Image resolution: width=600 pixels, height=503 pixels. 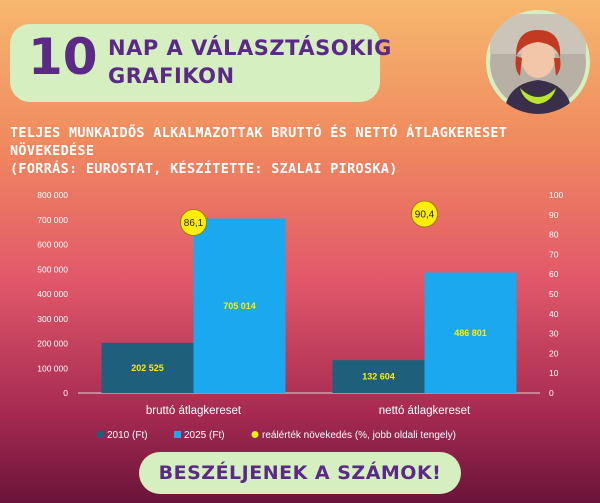 What do you see at coordinates (255, 434) in the screenshot?
I see `legend-swatch-real-growth` at bounding box center [255, 434].